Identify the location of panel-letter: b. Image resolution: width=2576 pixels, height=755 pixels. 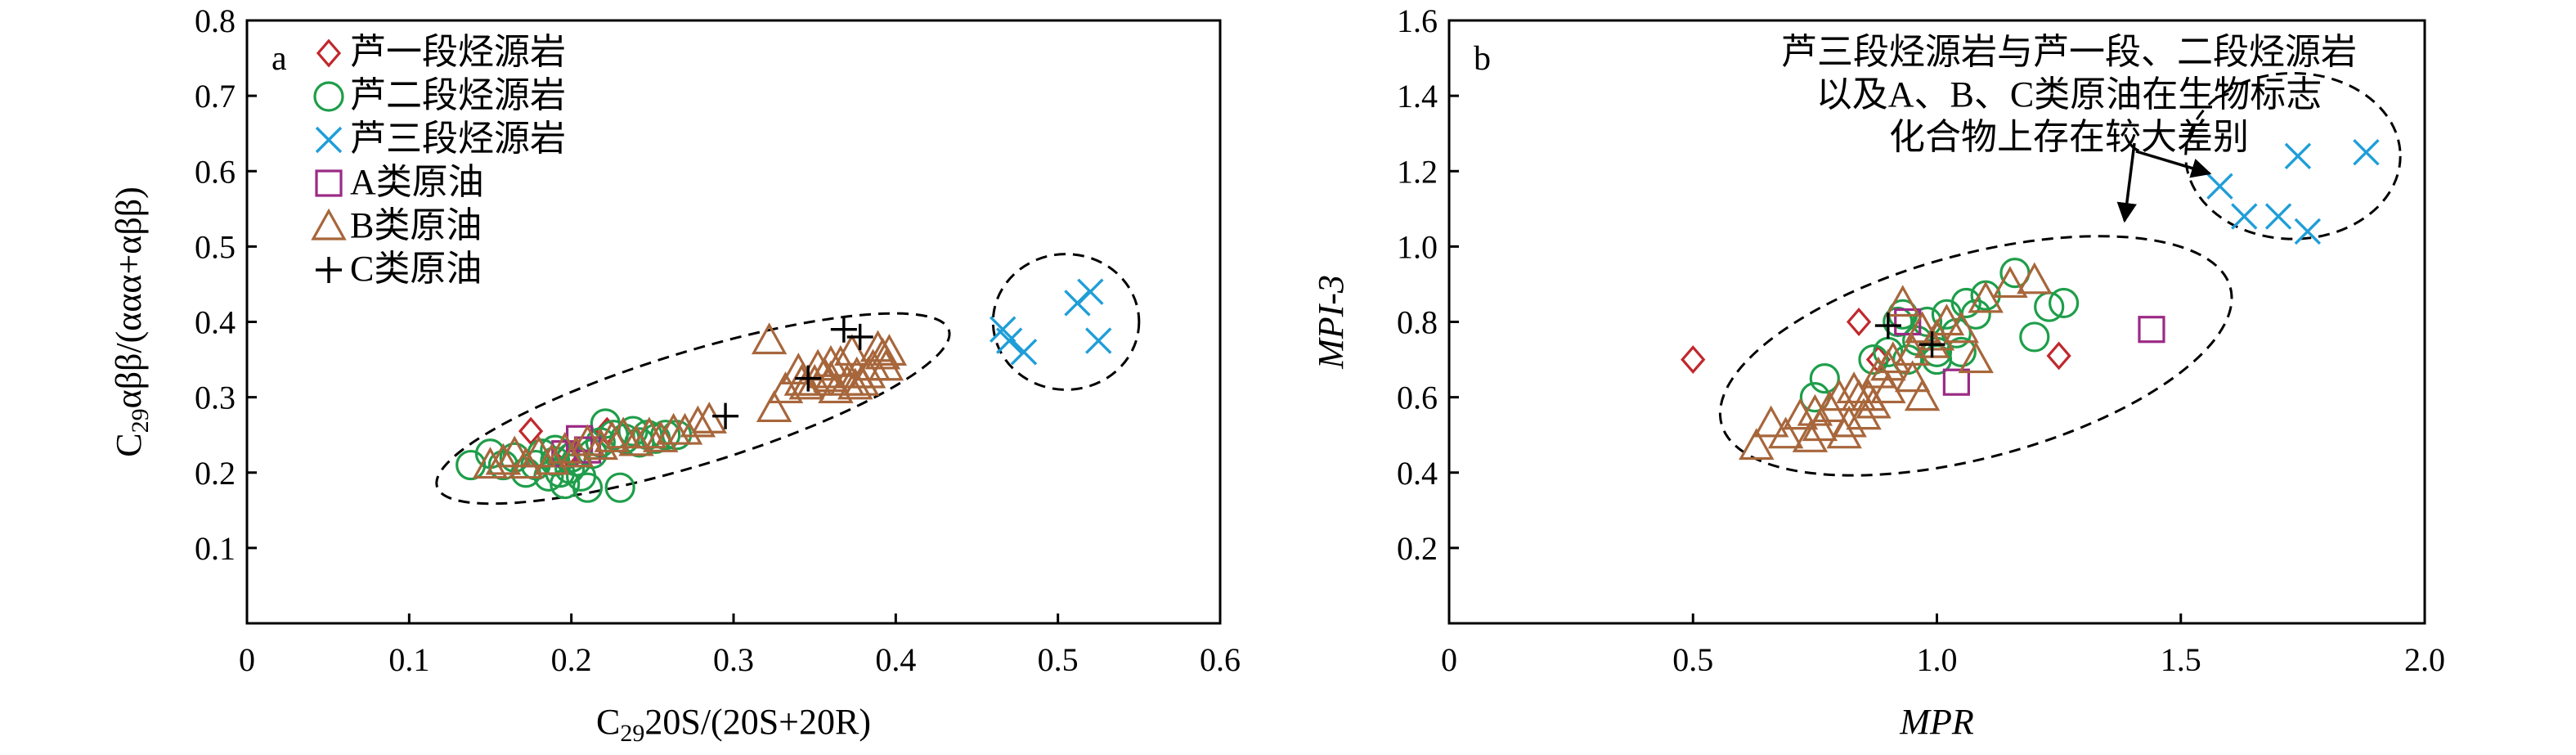
(1482, 59).